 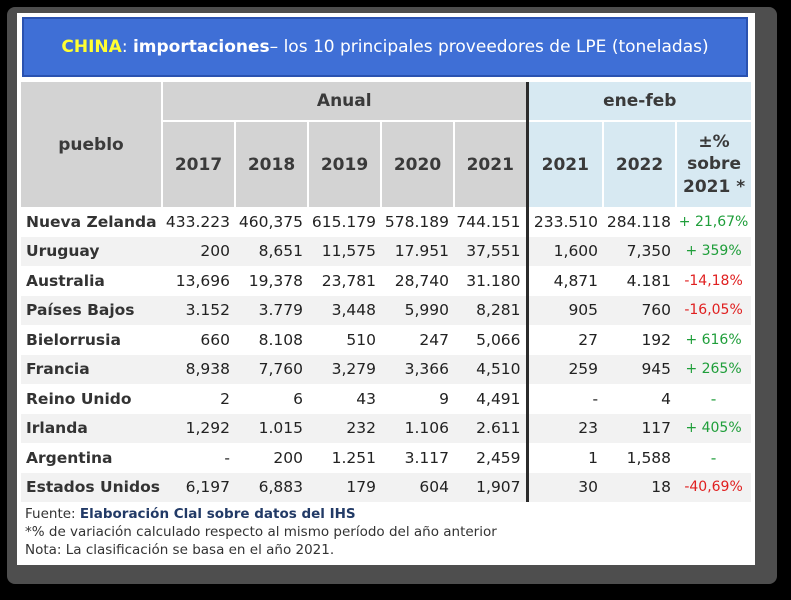 I want to click on annual-value: -, so click(x=227, y=457).